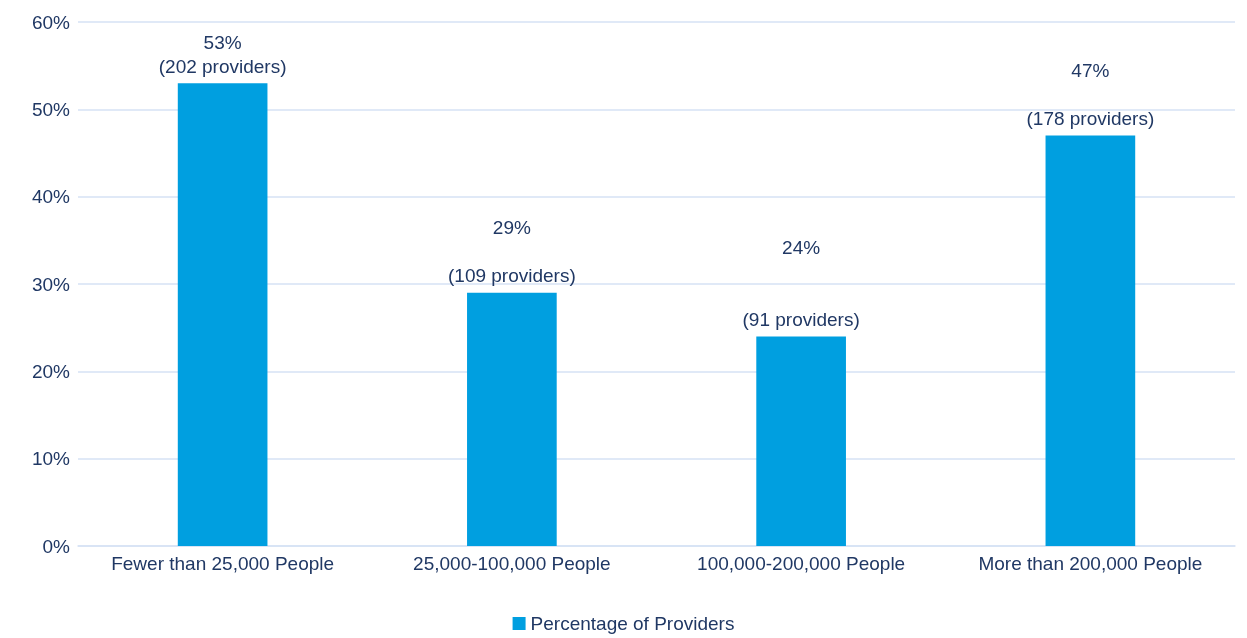  I want to click on data-label: 53% (202 providers), so click(222, 54).